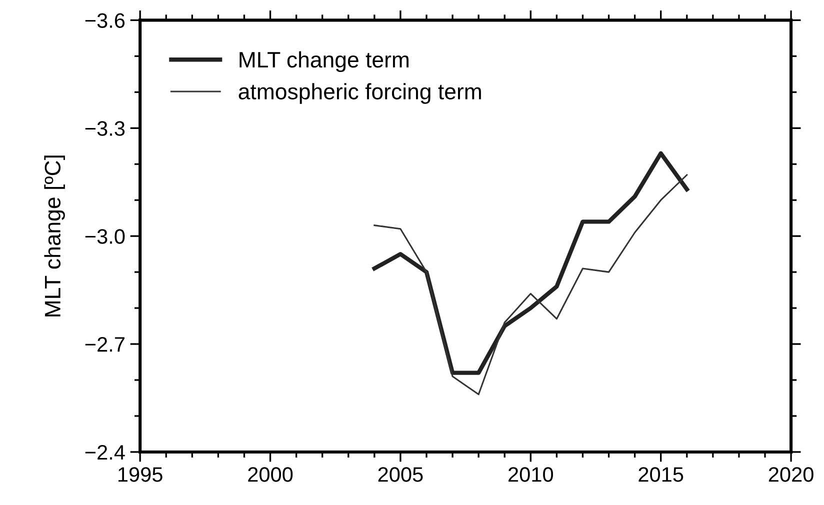 The width and height of the screenshot is (824, 505). Describe the element at coordinates (105, 452) in the screenshot. I see `y-tick-label: −2.4` at that location.